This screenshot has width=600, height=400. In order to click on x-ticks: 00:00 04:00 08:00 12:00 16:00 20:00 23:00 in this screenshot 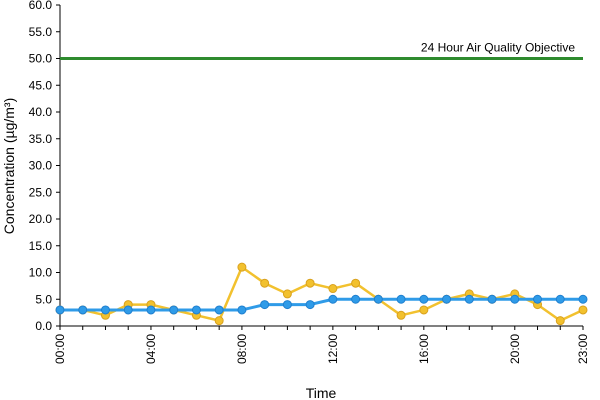, I will do `click(321, 345)`.